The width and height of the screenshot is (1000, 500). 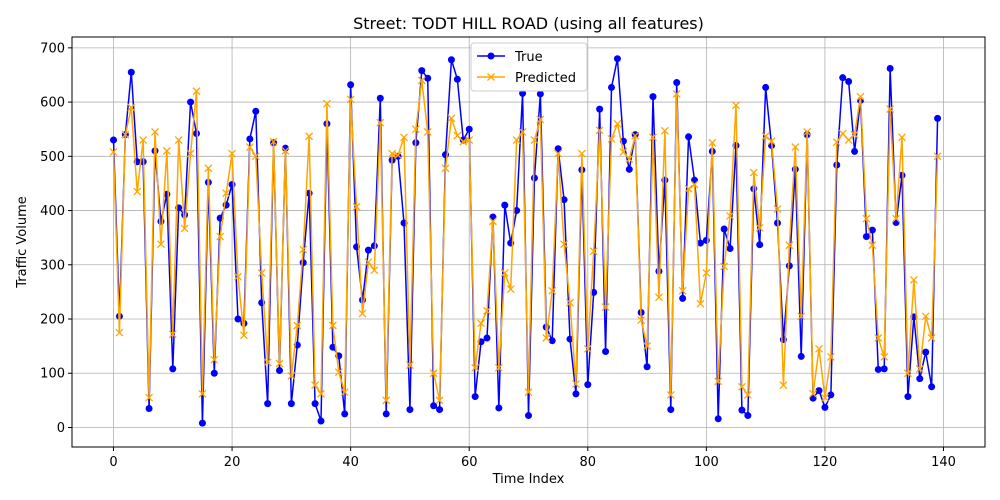 I want to click on legend-label-predicted: Predicted, so click(x=545, y=78).